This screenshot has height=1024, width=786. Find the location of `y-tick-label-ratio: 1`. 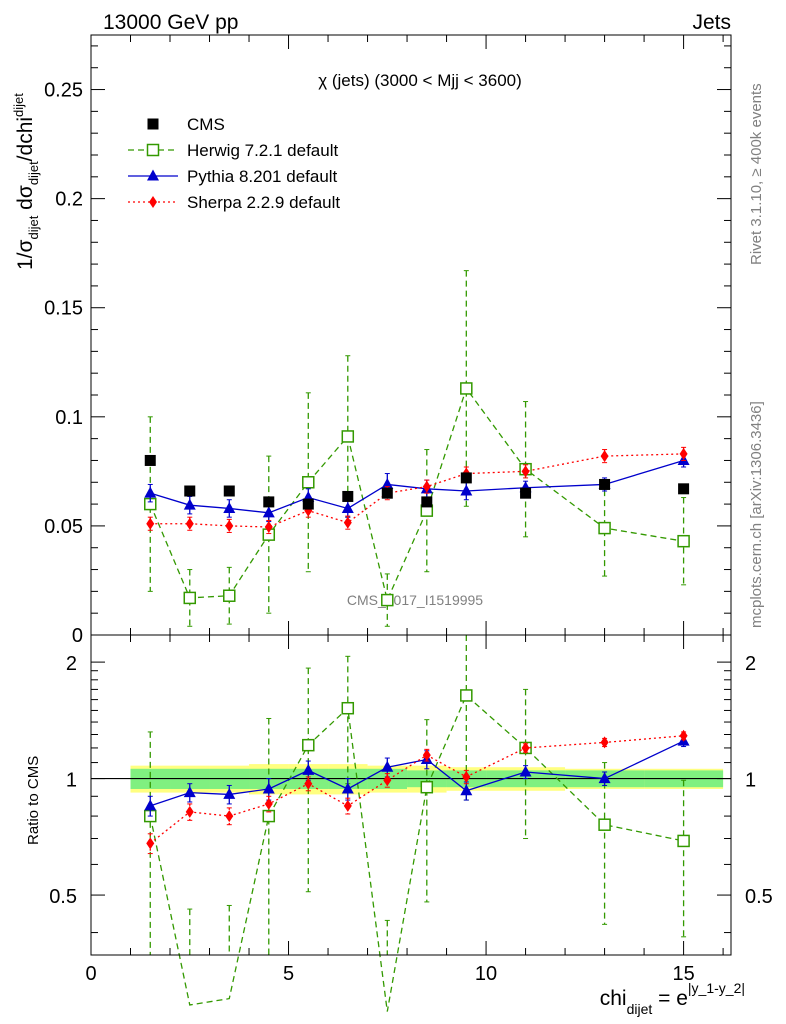

y-tick-label-ratio: 1 is located at coordinates (71, 781).